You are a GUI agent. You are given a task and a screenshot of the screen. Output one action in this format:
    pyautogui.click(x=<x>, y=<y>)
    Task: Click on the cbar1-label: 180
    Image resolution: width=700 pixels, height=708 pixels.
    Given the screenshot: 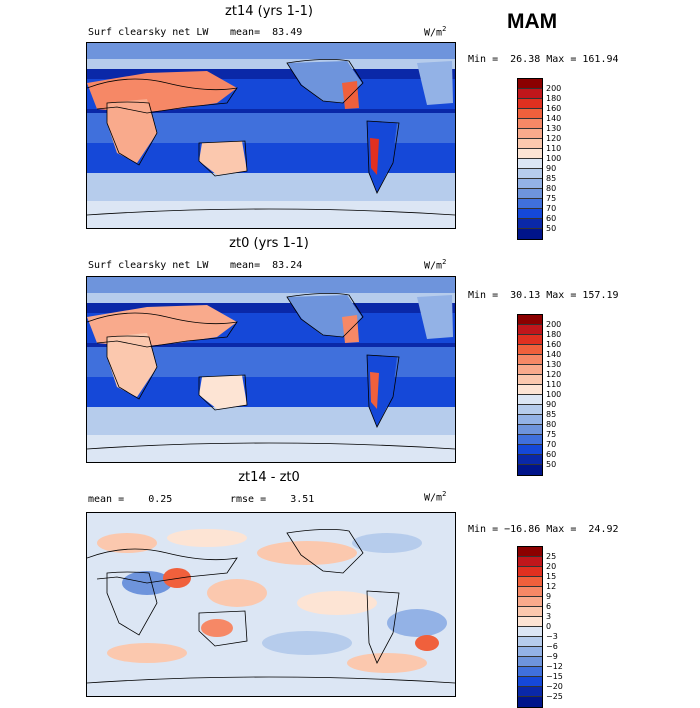 What is the action you would take?
    pyautogui.click(x=554, y=98)
    